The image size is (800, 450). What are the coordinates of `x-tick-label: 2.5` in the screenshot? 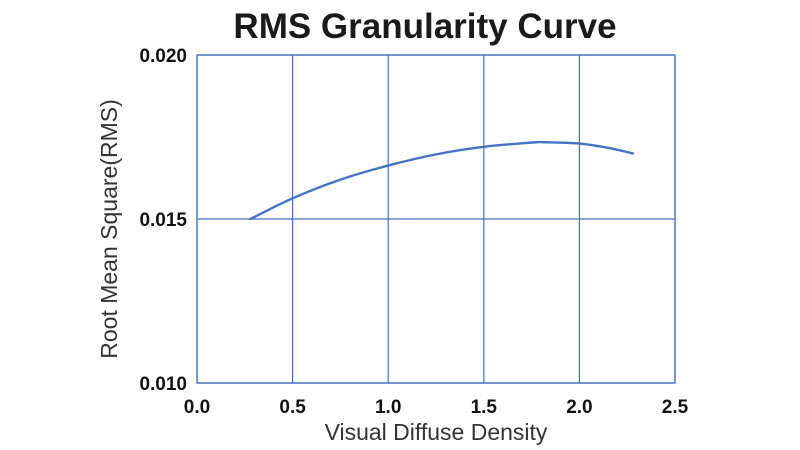 It's located at (675, 407).